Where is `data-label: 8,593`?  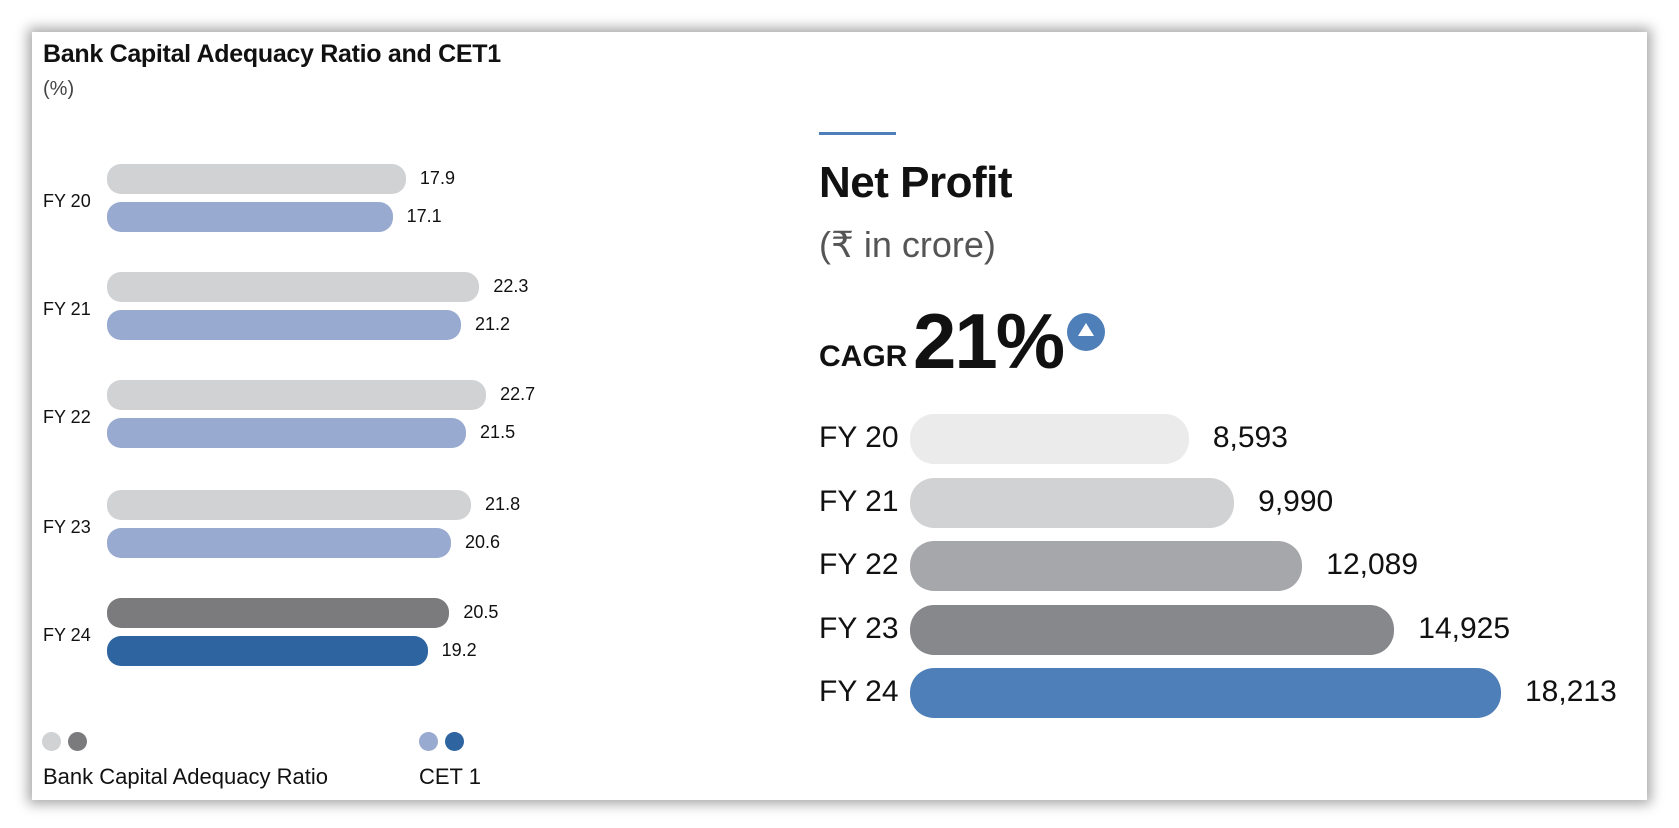 data-label: 8,593 is located at coordinates (1250, 437).